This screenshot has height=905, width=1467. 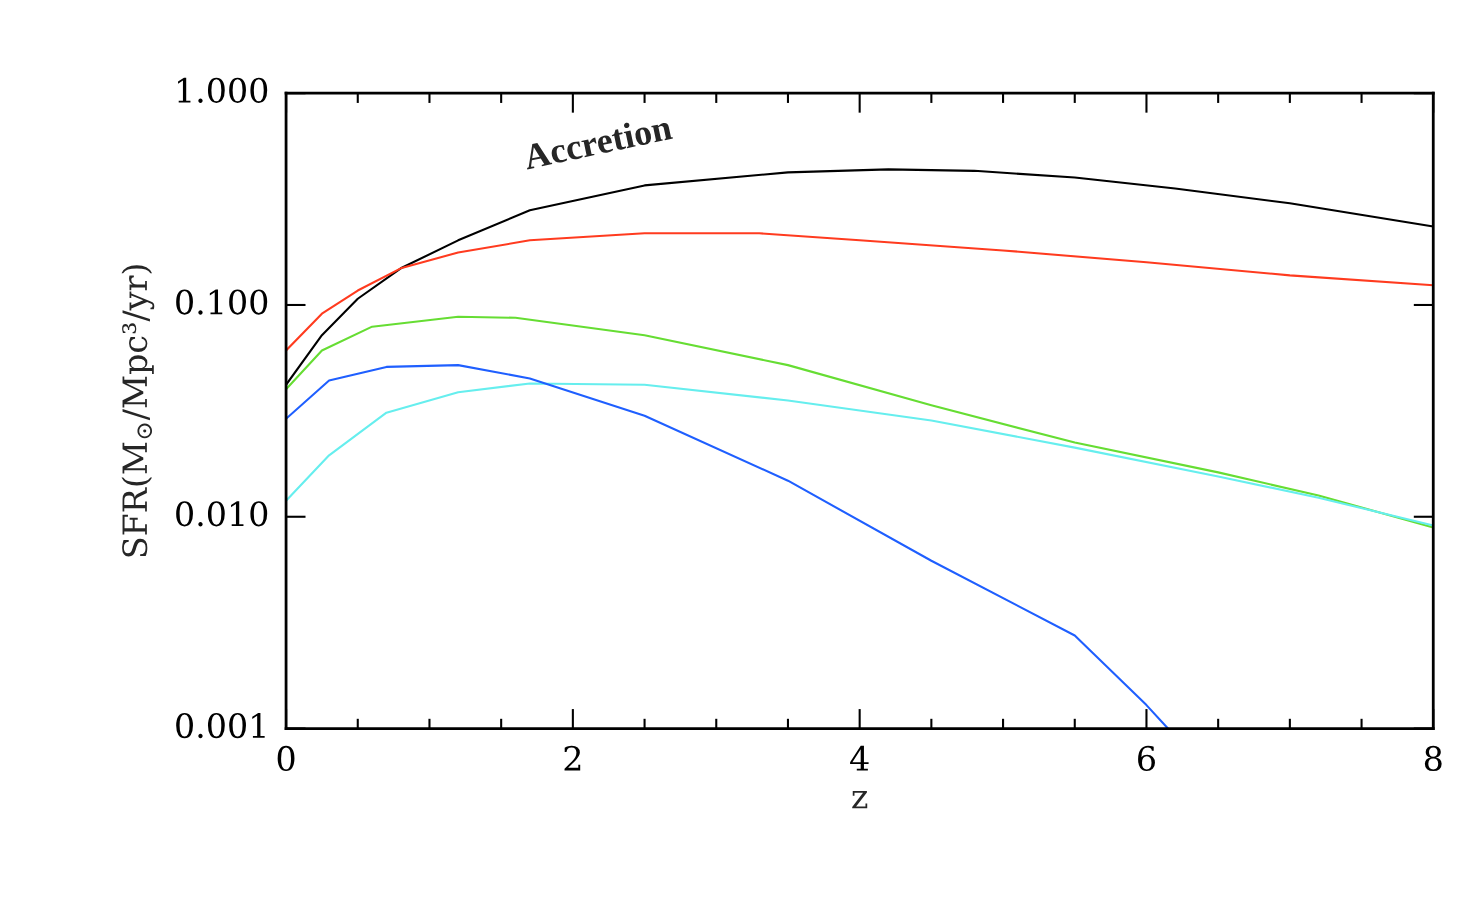 What do you see at coordinates (860, 800) in the screenshot?
I see `x-axis-title: z` at bounding box center [860, 800].